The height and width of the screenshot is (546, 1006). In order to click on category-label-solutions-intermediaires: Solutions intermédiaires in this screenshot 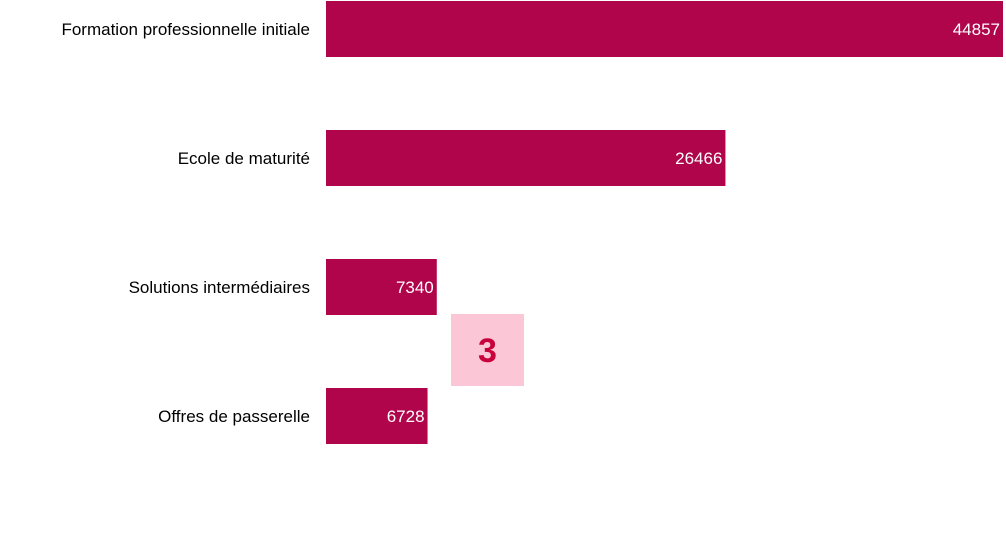, I will do `click(219, 287)`.